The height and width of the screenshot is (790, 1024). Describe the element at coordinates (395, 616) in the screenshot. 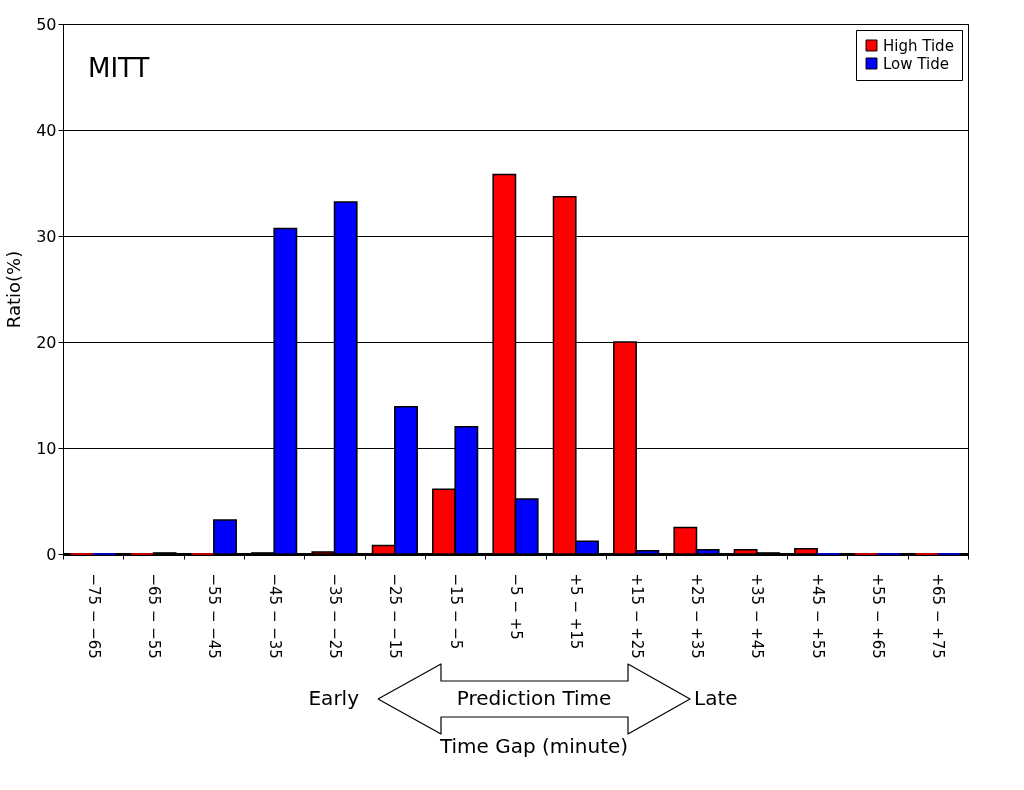

I see `x-tick-label: −25 − −15` at that location.